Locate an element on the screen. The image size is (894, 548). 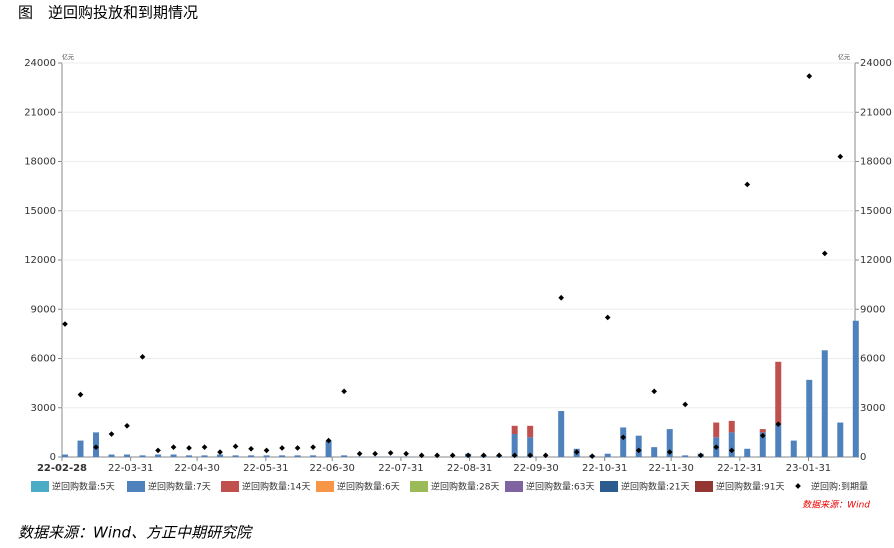
footer: 数据来源：Wind、方正中期研究院 is located at coordinates (135, 533).